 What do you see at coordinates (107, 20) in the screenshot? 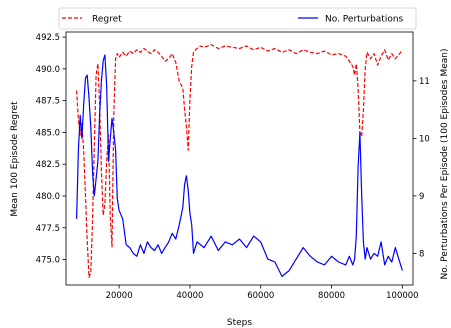
I see `legend-regret-label: Regret` at bounding box center [107, 20].